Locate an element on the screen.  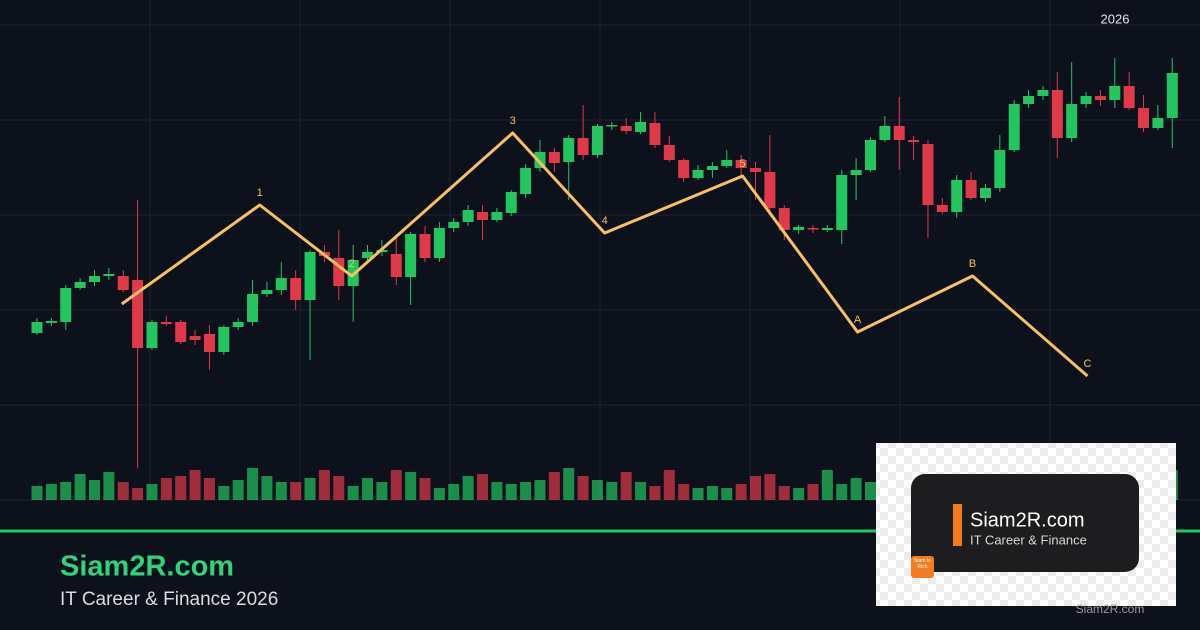
wave-label: C is located at coordinates (1088, 364).